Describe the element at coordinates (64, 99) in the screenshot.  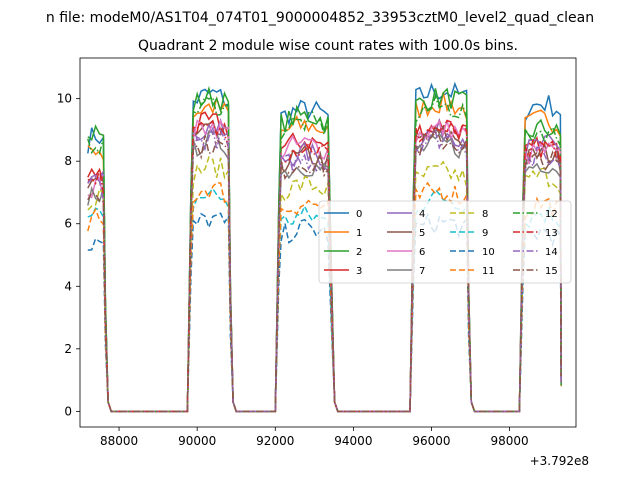
I see `y-tick-label: 10` at that location.